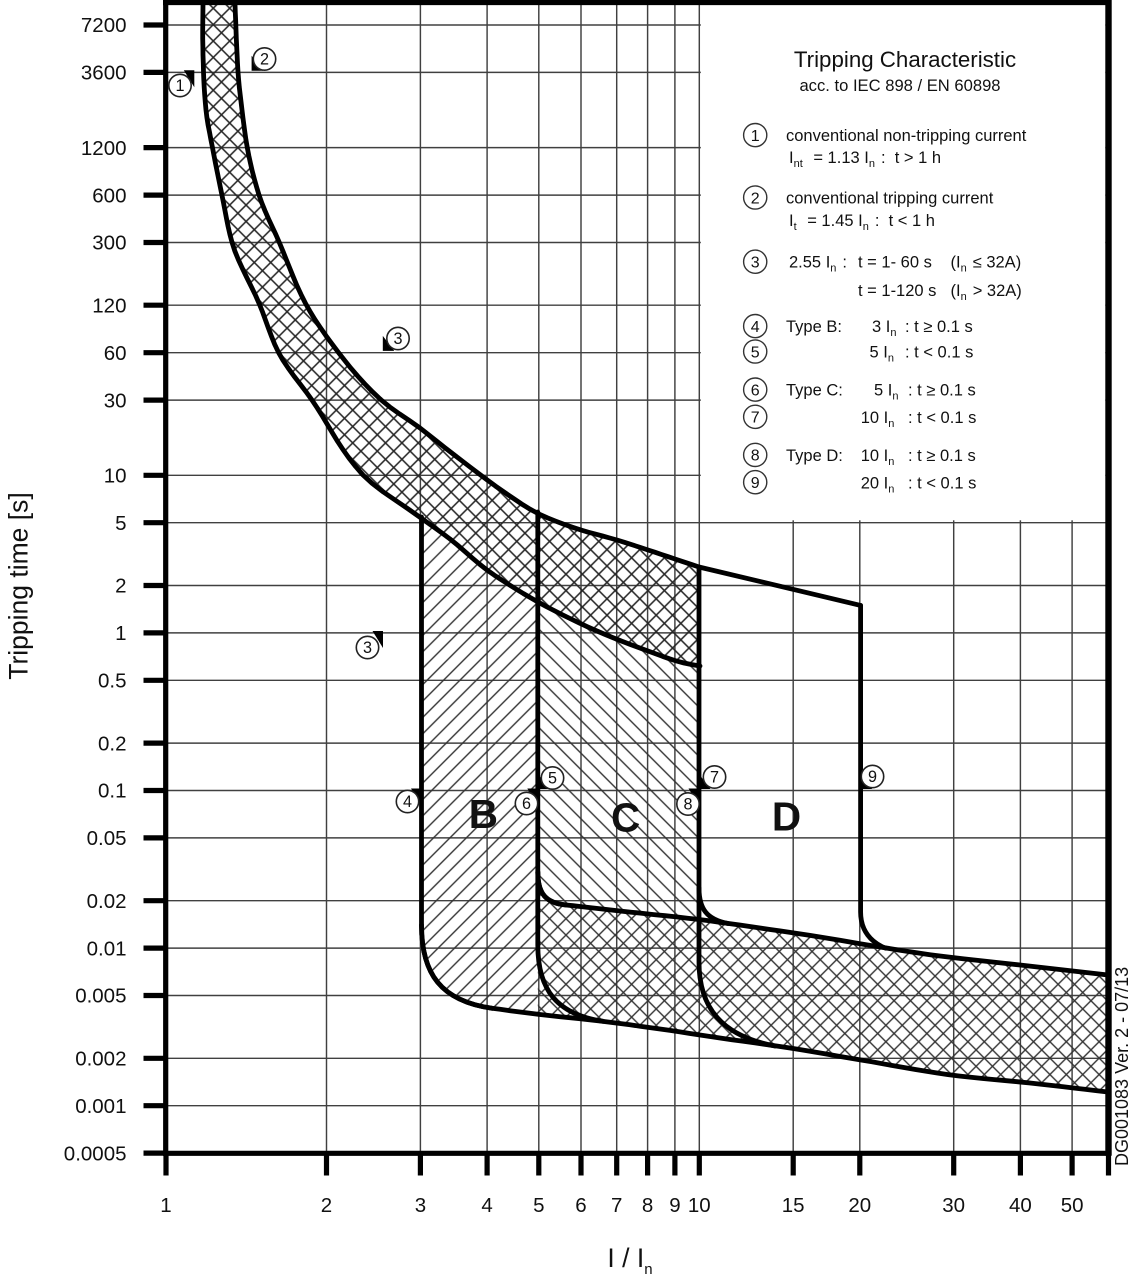 The image size is (1130, 1280). What do you see at coordinates (814, 456) in the screenshot?
I see `svg-text: Type D:` at bounding box center [814, 456].